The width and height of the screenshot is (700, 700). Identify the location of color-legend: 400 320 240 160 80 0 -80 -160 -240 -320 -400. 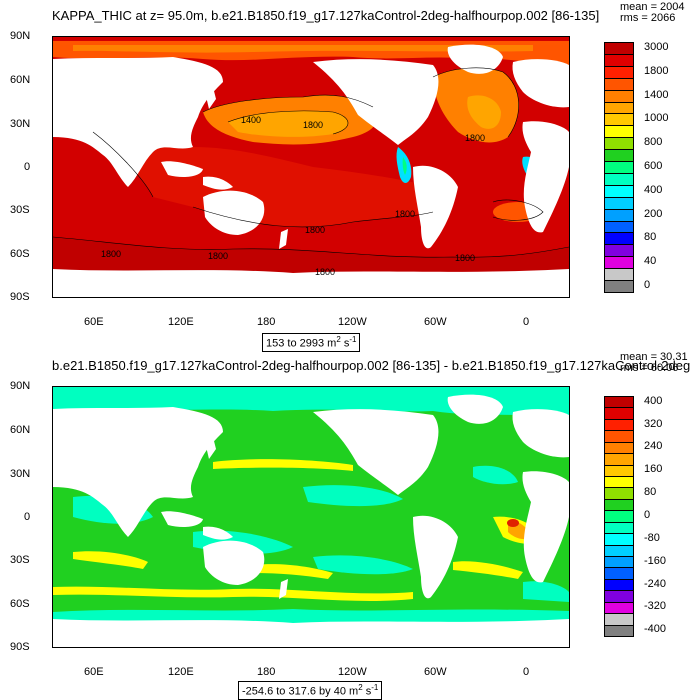
(649, 515).